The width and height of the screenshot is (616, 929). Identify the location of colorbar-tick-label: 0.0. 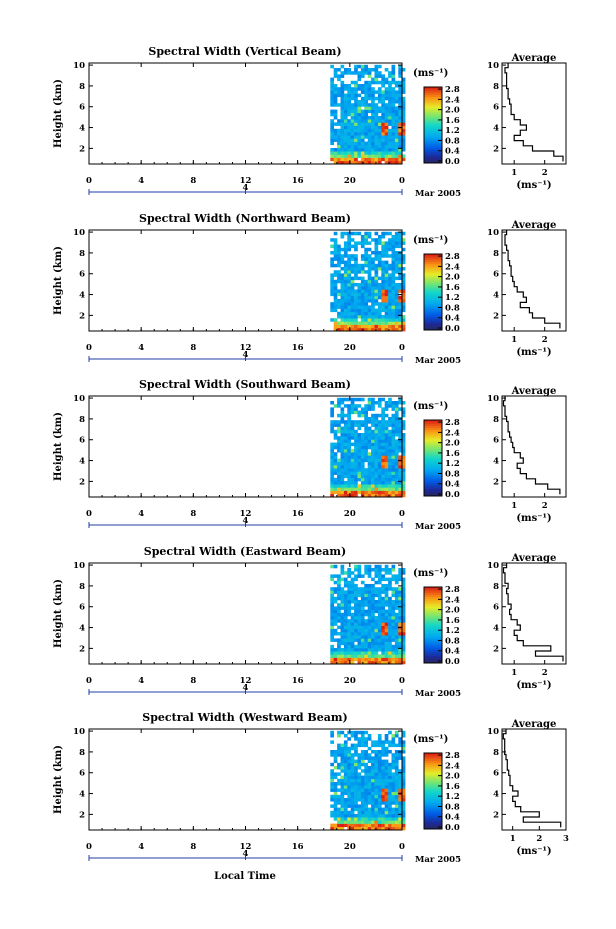
(452, 662).